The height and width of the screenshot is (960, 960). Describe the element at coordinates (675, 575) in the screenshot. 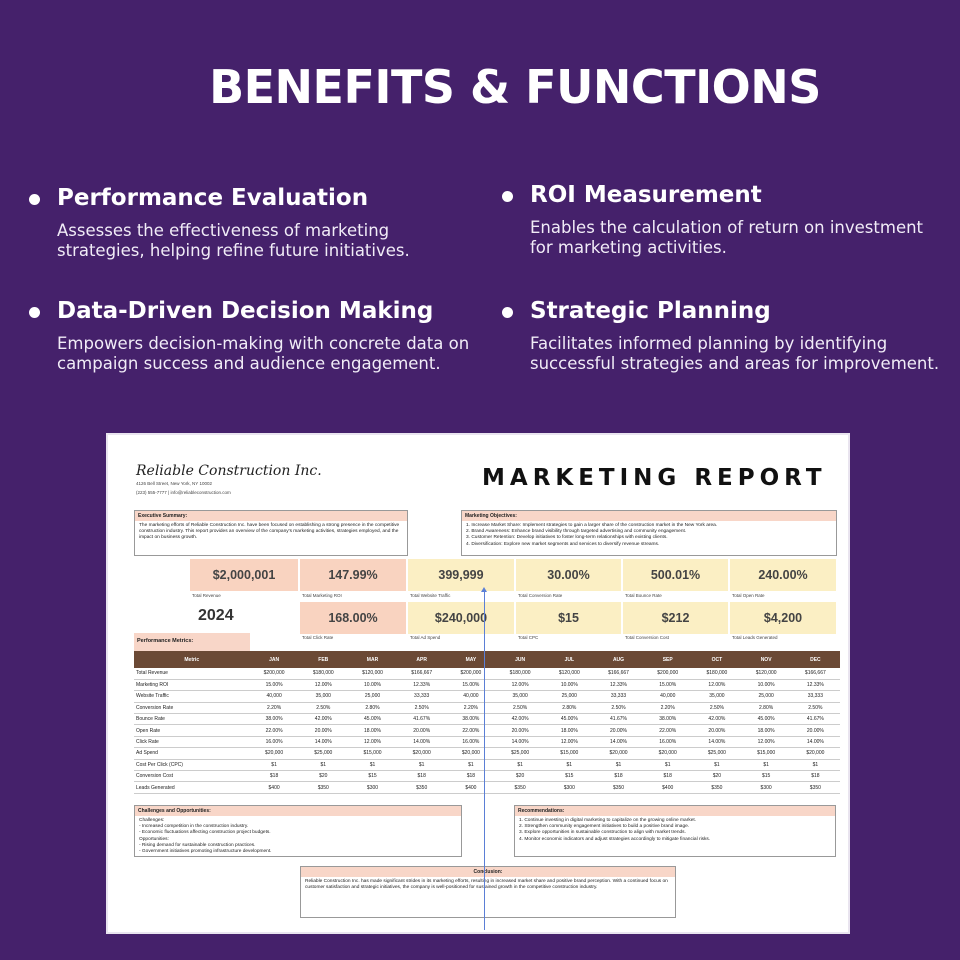

I see `kpi-total-bounce-rate: 500.01%` at that location.